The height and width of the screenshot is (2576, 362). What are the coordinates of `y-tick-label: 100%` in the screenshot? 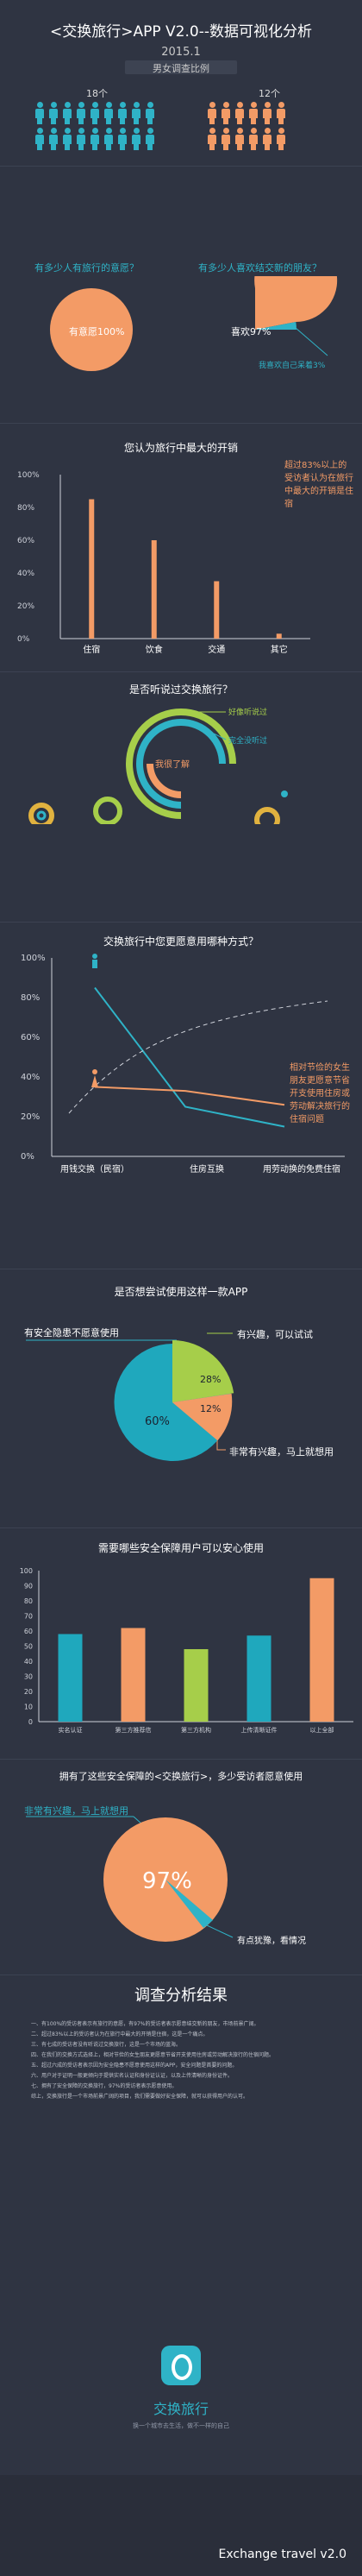 It's located at (28, 476).